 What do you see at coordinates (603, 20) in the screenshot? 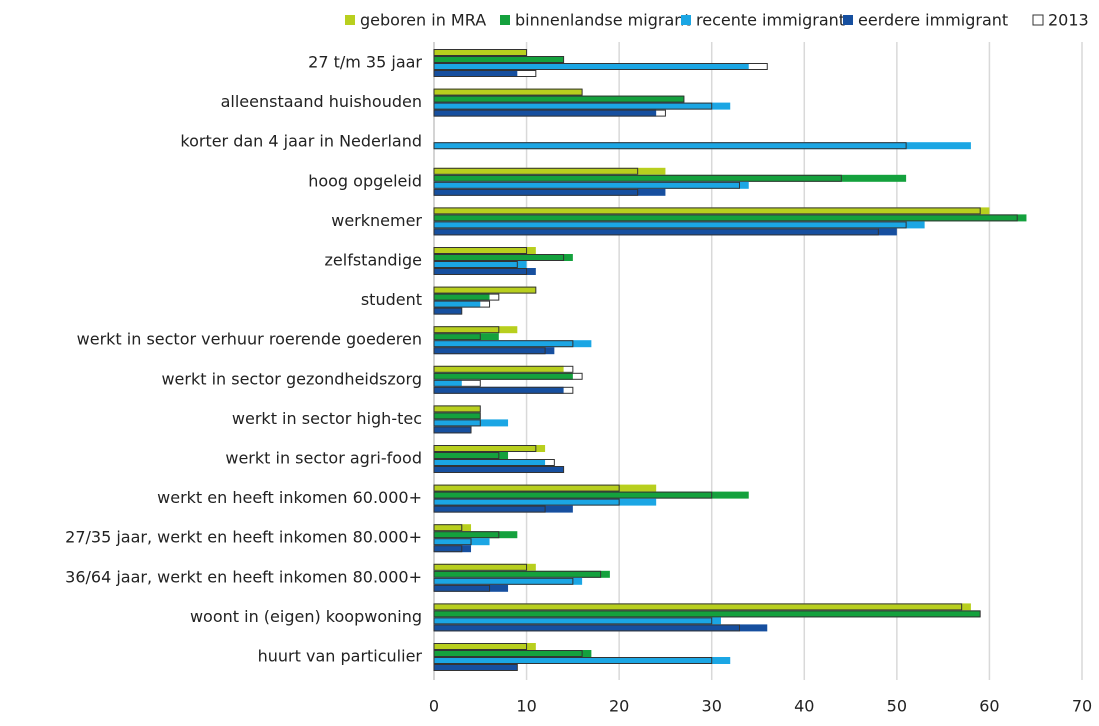
I see `legend-label: binnenlandse migrant` at bounding box center [603, 20].